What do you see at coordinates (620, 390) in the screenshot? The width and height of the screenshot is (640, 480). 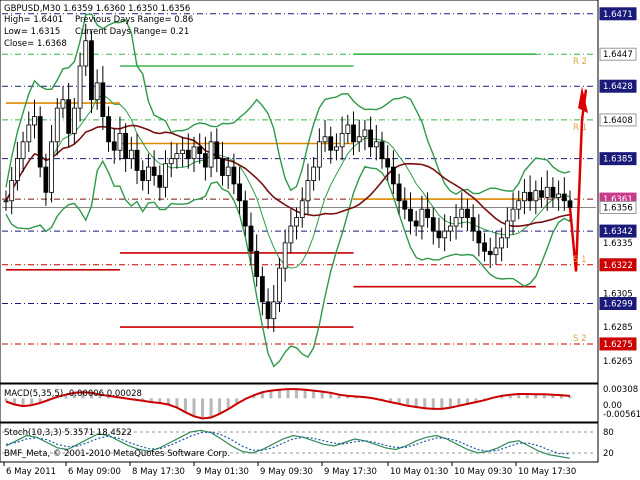 I see `macd-axis-label: 0.00308` at bounding box center [620, 390].